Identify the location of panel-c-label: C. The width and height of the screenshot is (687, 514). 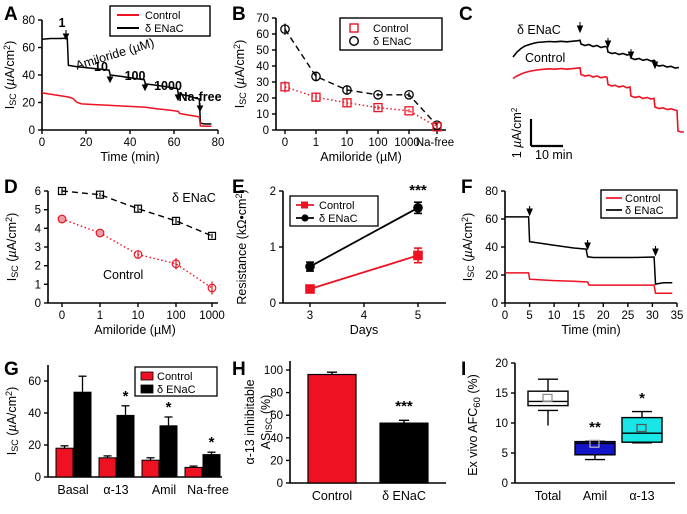
(466, 14).